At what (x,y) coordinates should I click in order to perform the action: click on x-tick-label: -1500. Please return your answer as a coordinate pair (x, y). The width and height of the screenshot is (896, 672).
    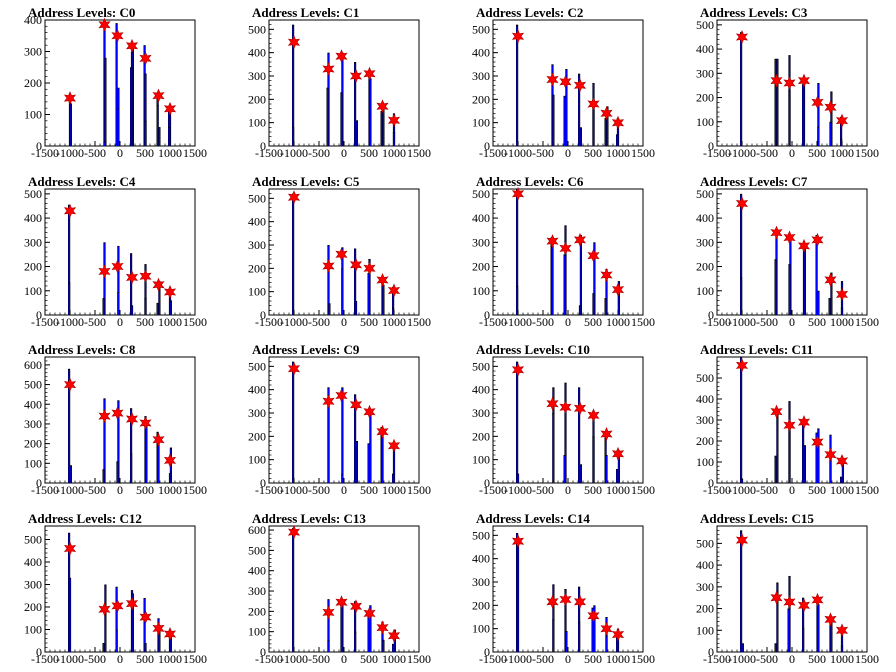
    Looking at the image, I should click on (717, 659).